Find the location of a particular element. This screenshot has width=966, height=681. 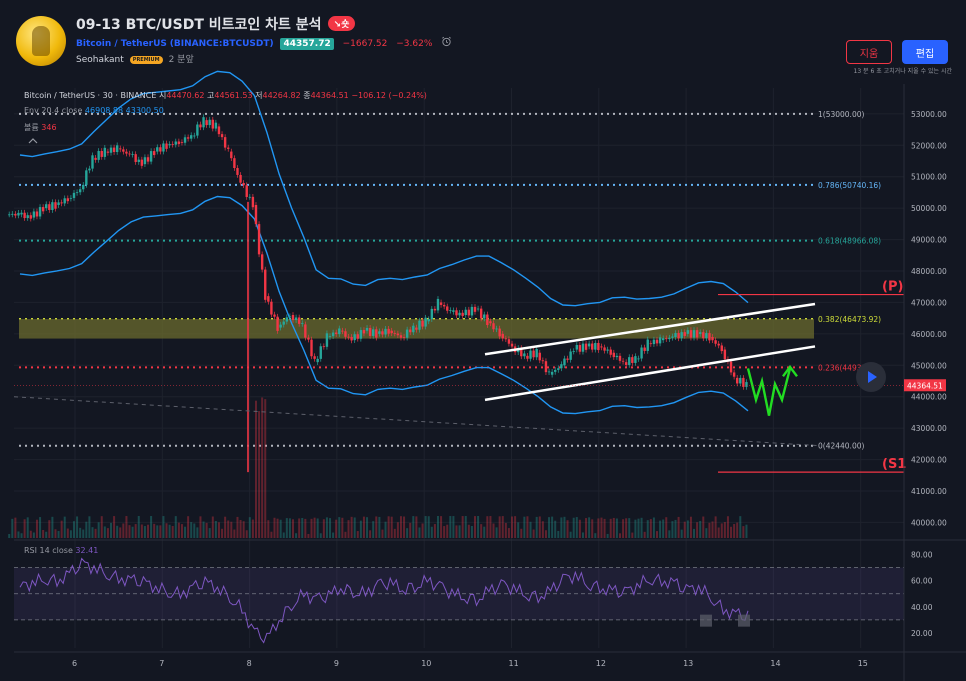

price-tick-label: 52000.00 is located at coordinates (929, 145).